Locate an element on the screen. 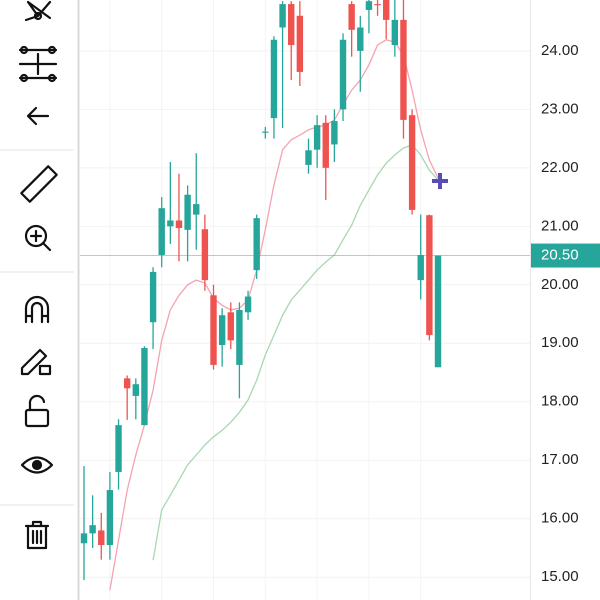  visibility-tool is located at coordinates (37, 465).